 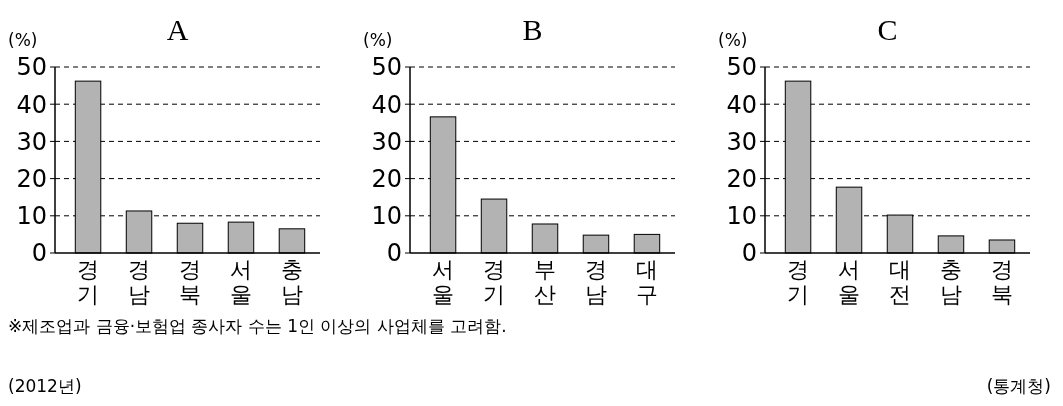 What do you see at coordinates (900, 282) in the screenshot?
I see `x-tick-label: 대전` at bounding box center [900, 282].